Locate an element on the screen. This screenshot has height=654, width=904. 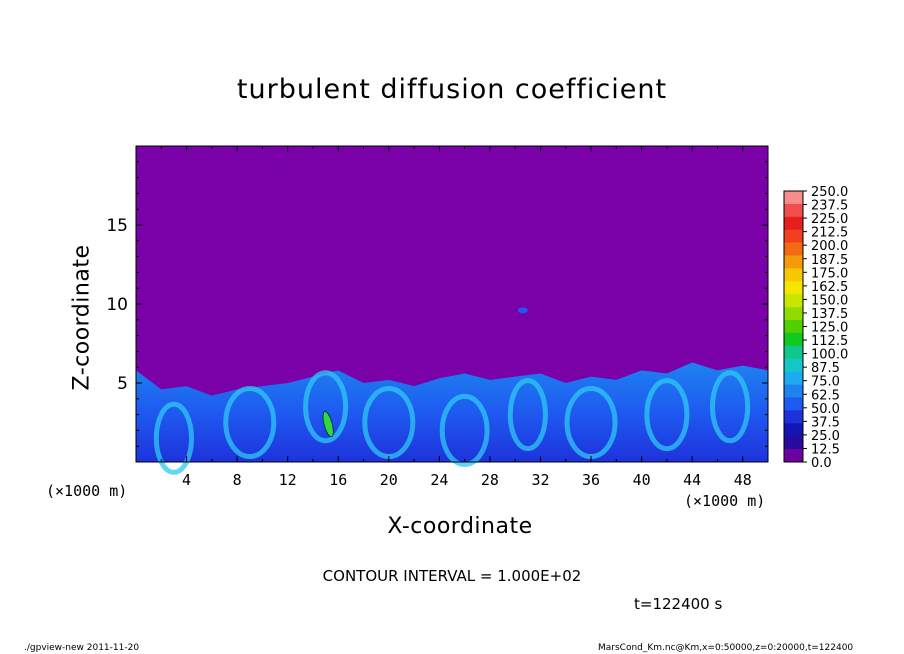
colorbar-label: 75.0 is located at coordinates (825, 382).